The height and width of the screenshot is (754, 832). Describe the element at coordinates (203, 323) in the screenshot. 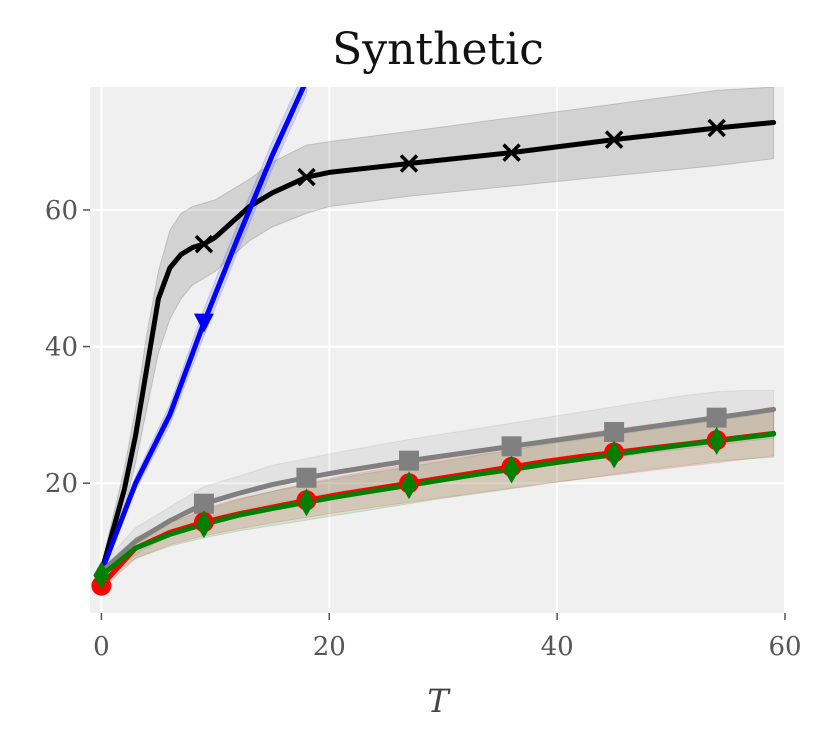

I see `series-1-marker` at that location.